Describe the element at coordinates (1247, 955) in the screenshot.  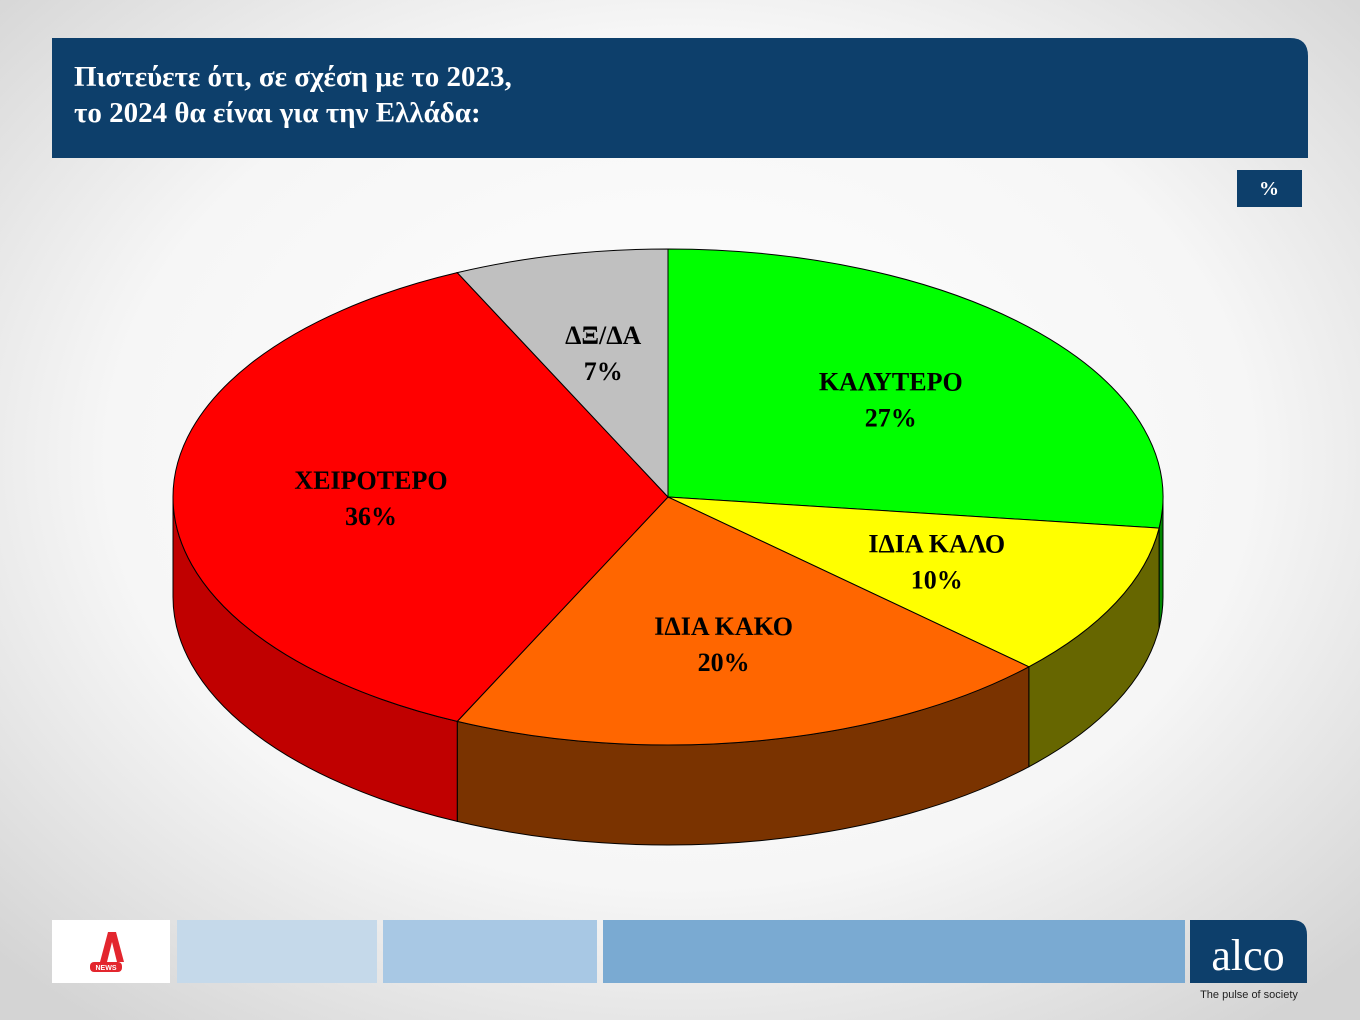
I see `brand: alco` at that location.